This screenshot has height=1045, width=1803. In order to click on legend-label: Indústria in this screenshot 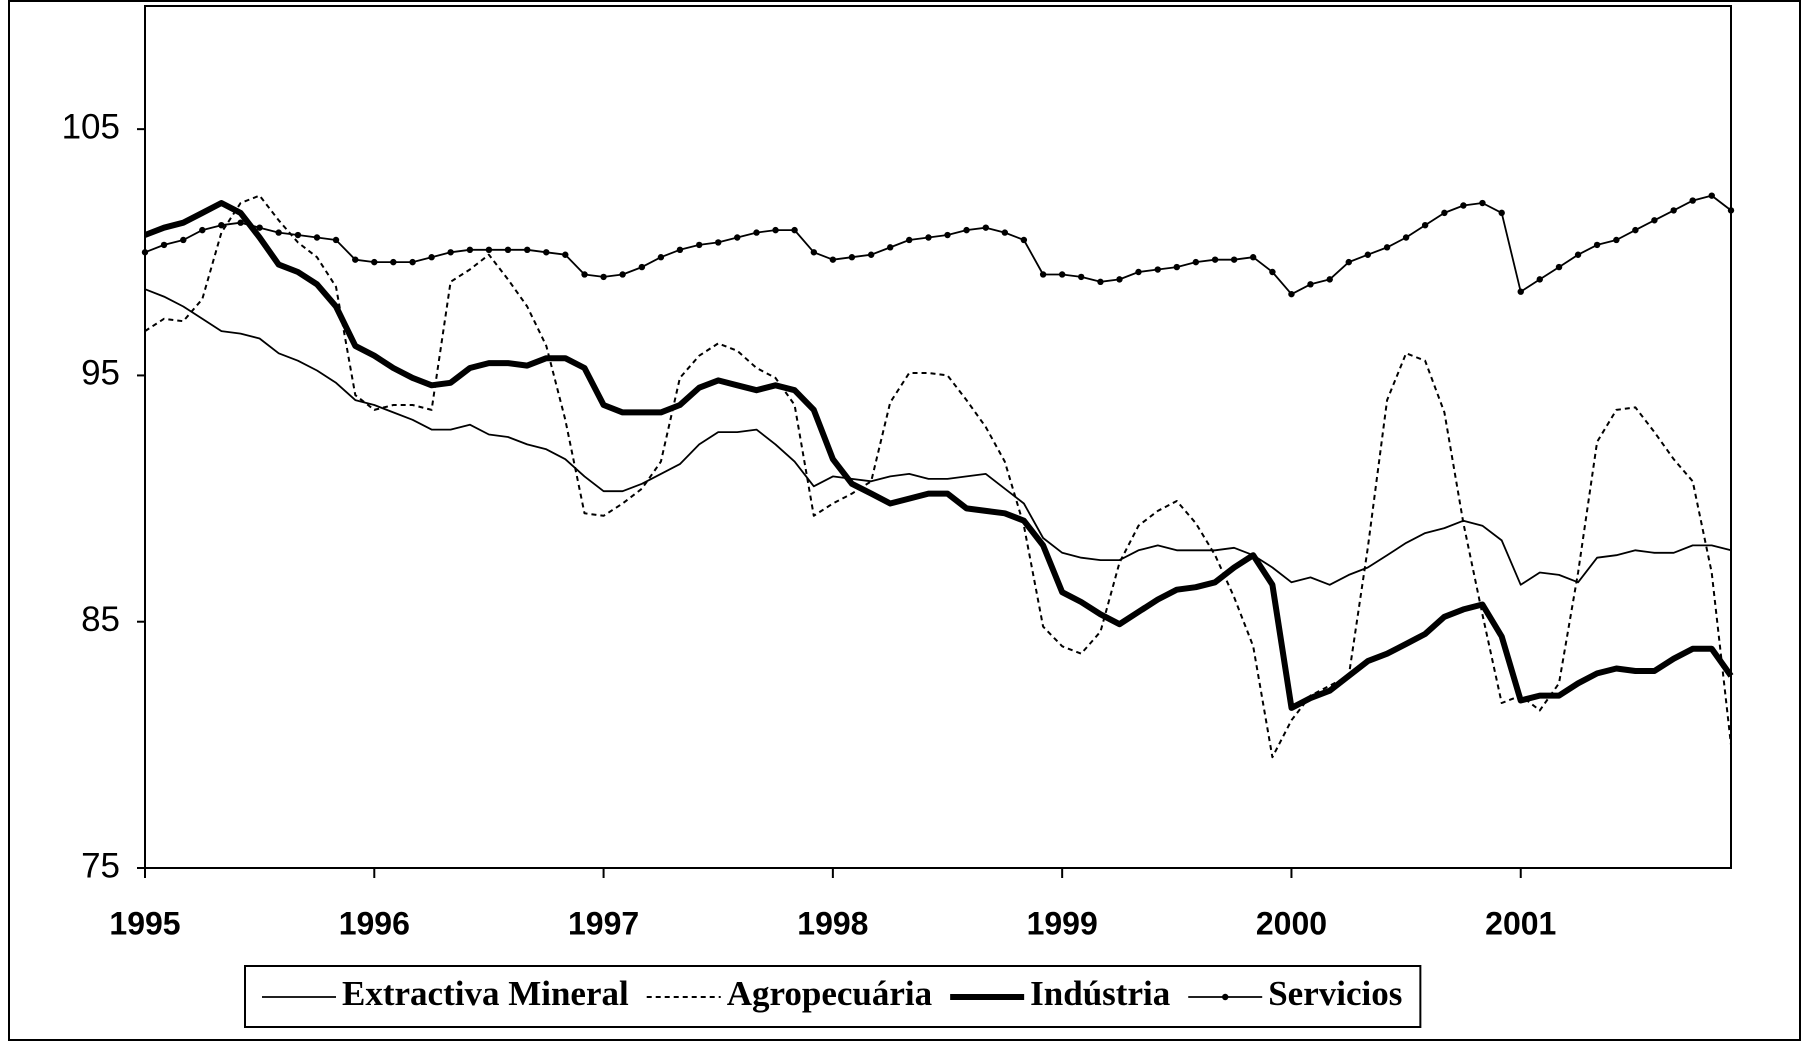, I will do `click(1100, 993)`.